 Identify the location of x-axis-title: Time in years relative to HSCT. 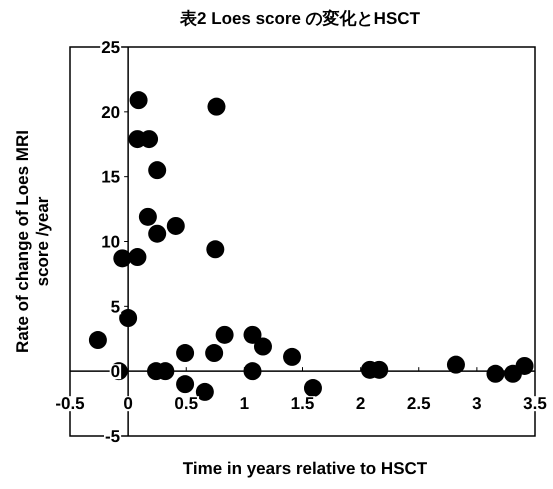
(305, 468).